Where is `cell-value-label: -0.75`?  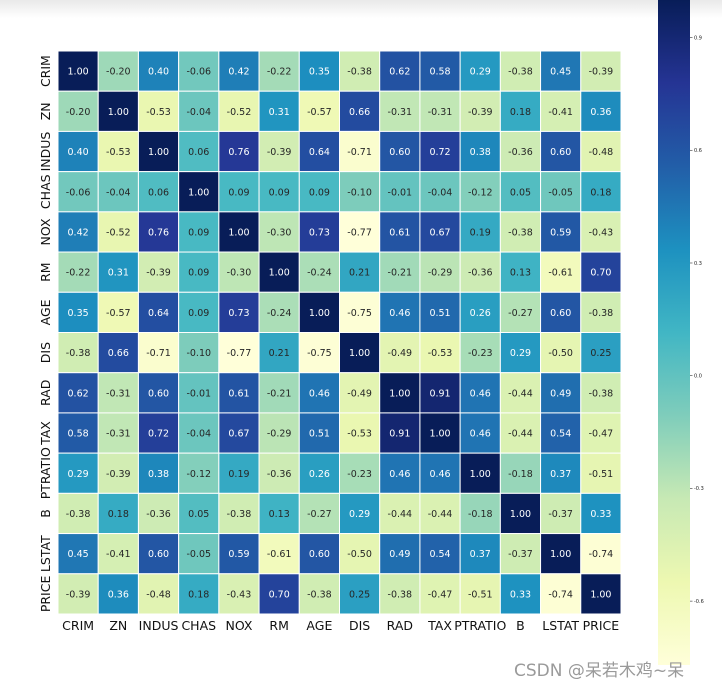
cell-value-label: -0.75 is located at coordinates (319, 353).